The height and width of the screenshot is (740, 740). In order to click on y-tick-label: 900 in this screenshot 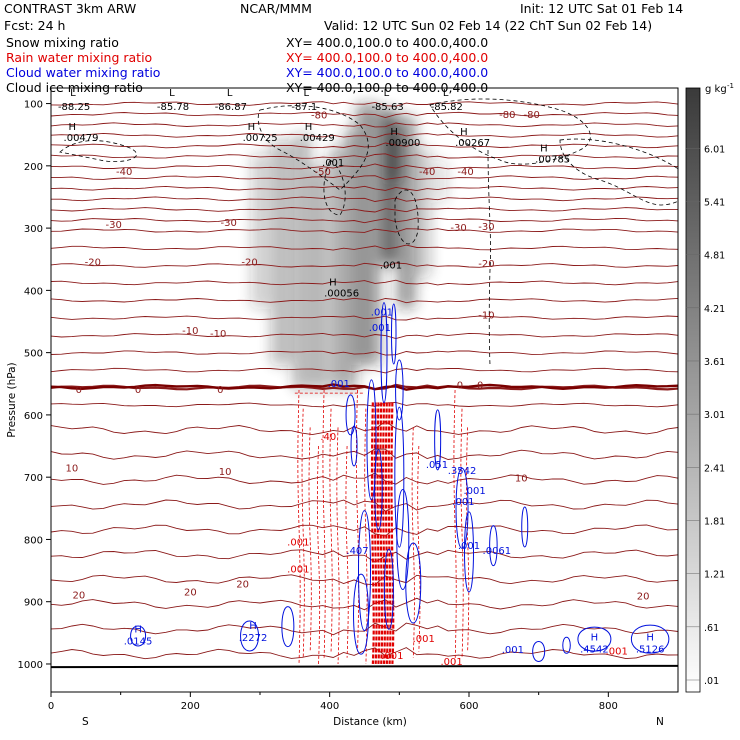, I will do `click(33, 603)`.